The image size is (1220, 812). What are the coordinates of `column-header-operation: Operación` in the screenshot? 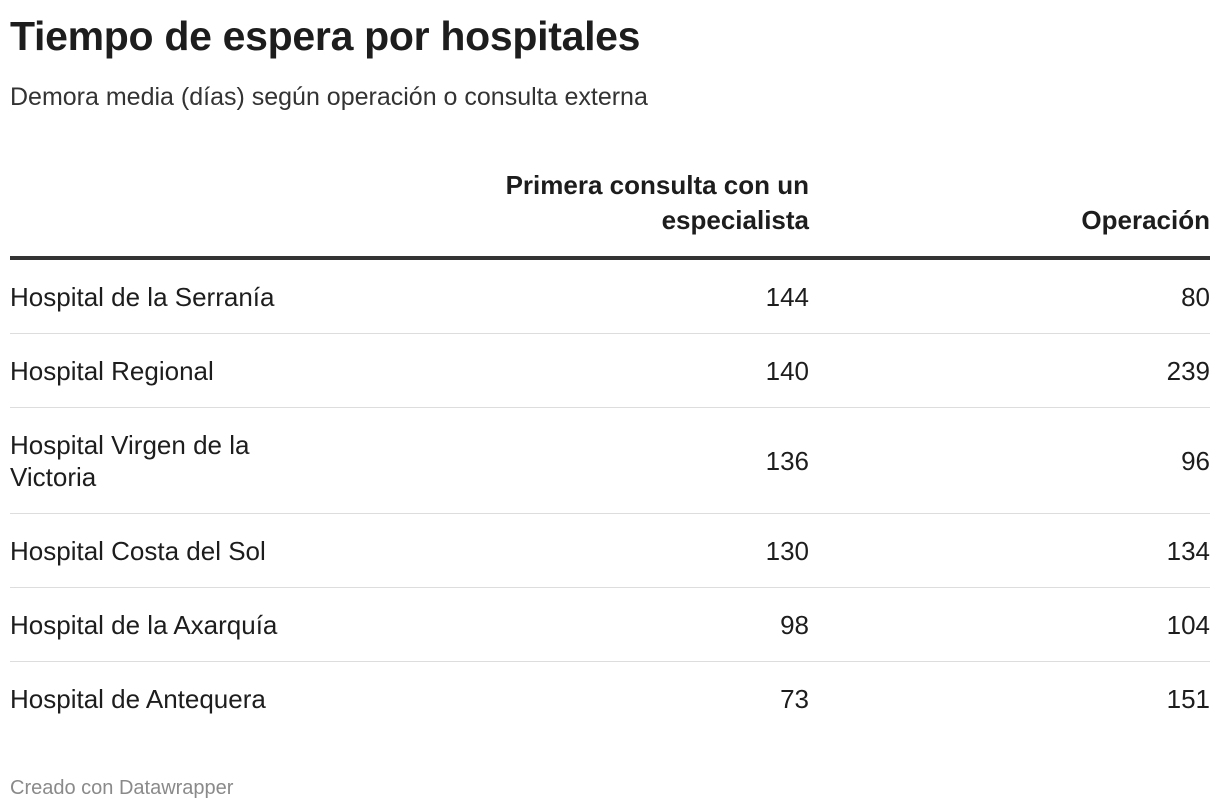 It's located at (1009, 214).